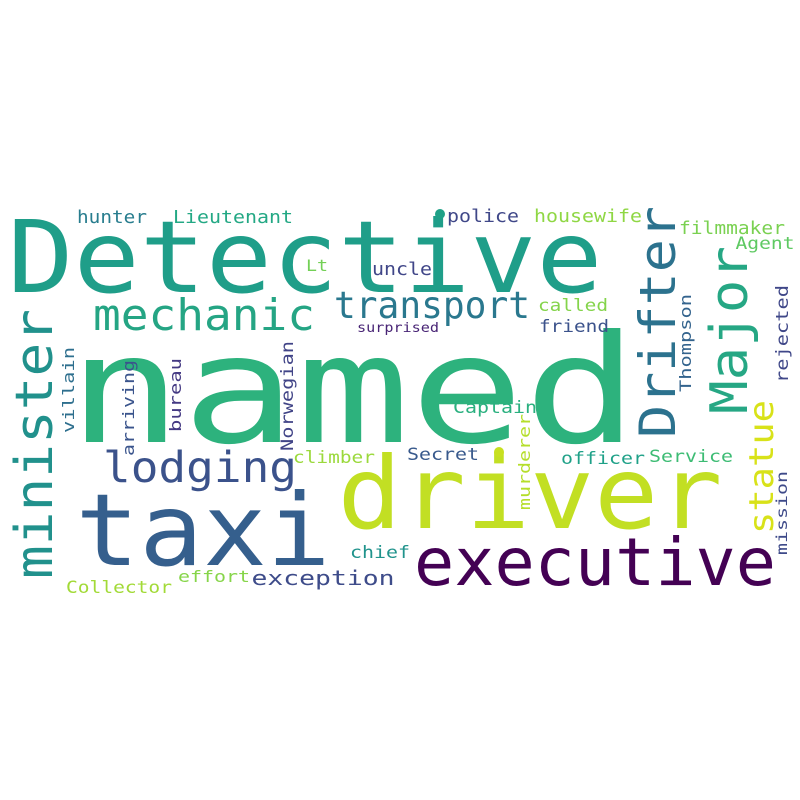 The width and height of the screenshot is (800, 800). I want to click on word-chief: chief, so click(380, 553).